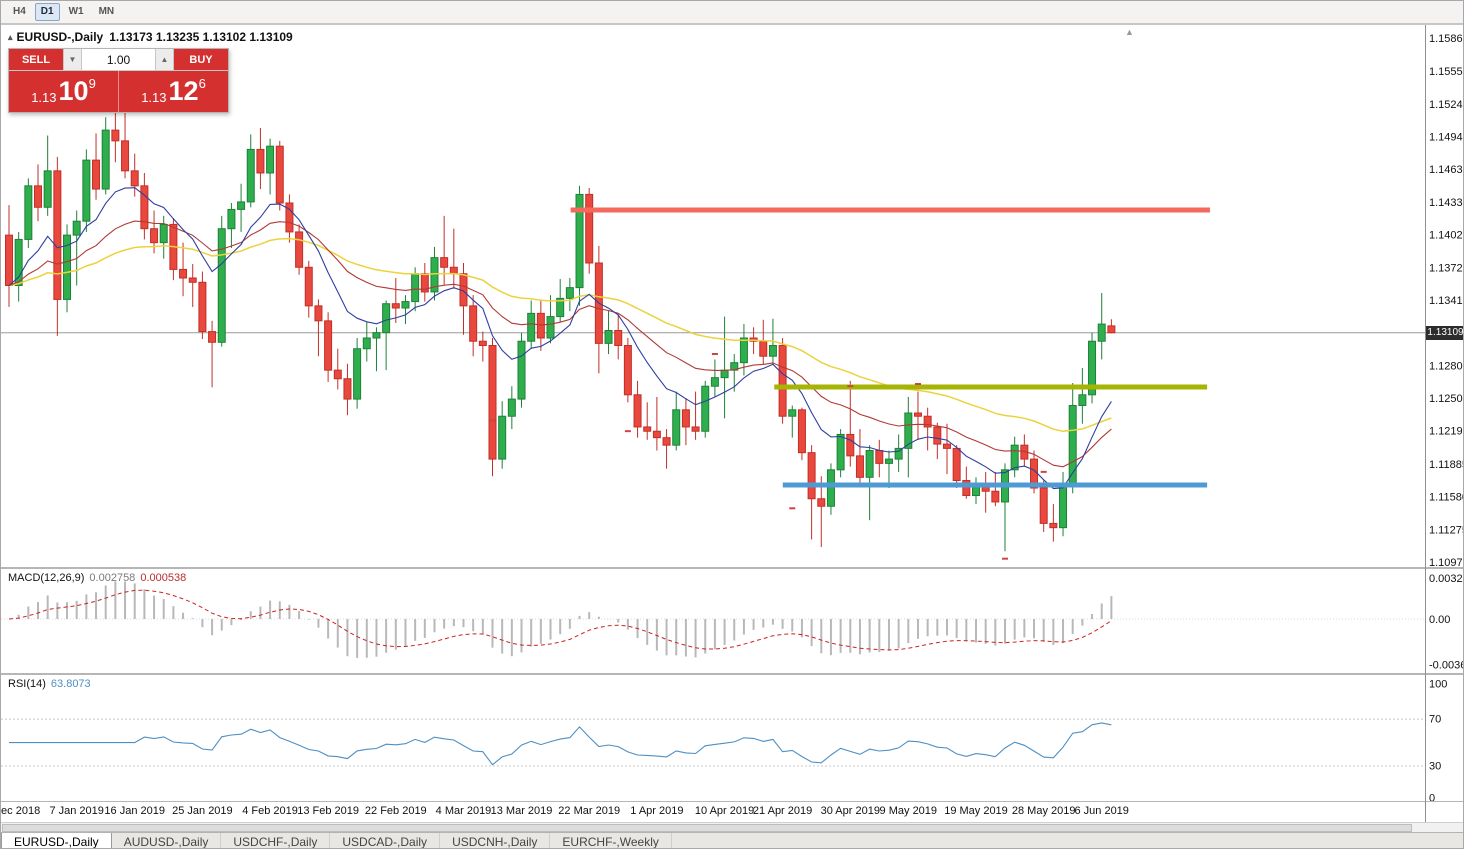 The width and height of the screenshot is (1464, 849). Describe the element at coordinates (118, 59) in the screenshot. I see `volume-input` at that location.